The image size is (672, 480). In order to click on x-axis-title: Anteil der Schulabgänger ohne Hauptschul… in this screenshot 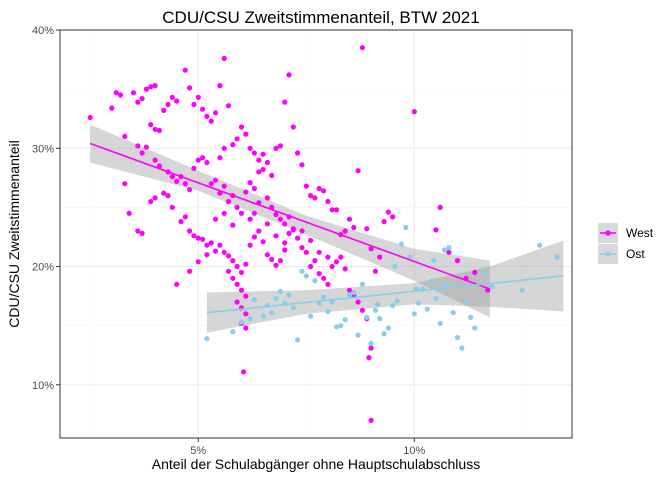, I will do `click(316, 464)`.